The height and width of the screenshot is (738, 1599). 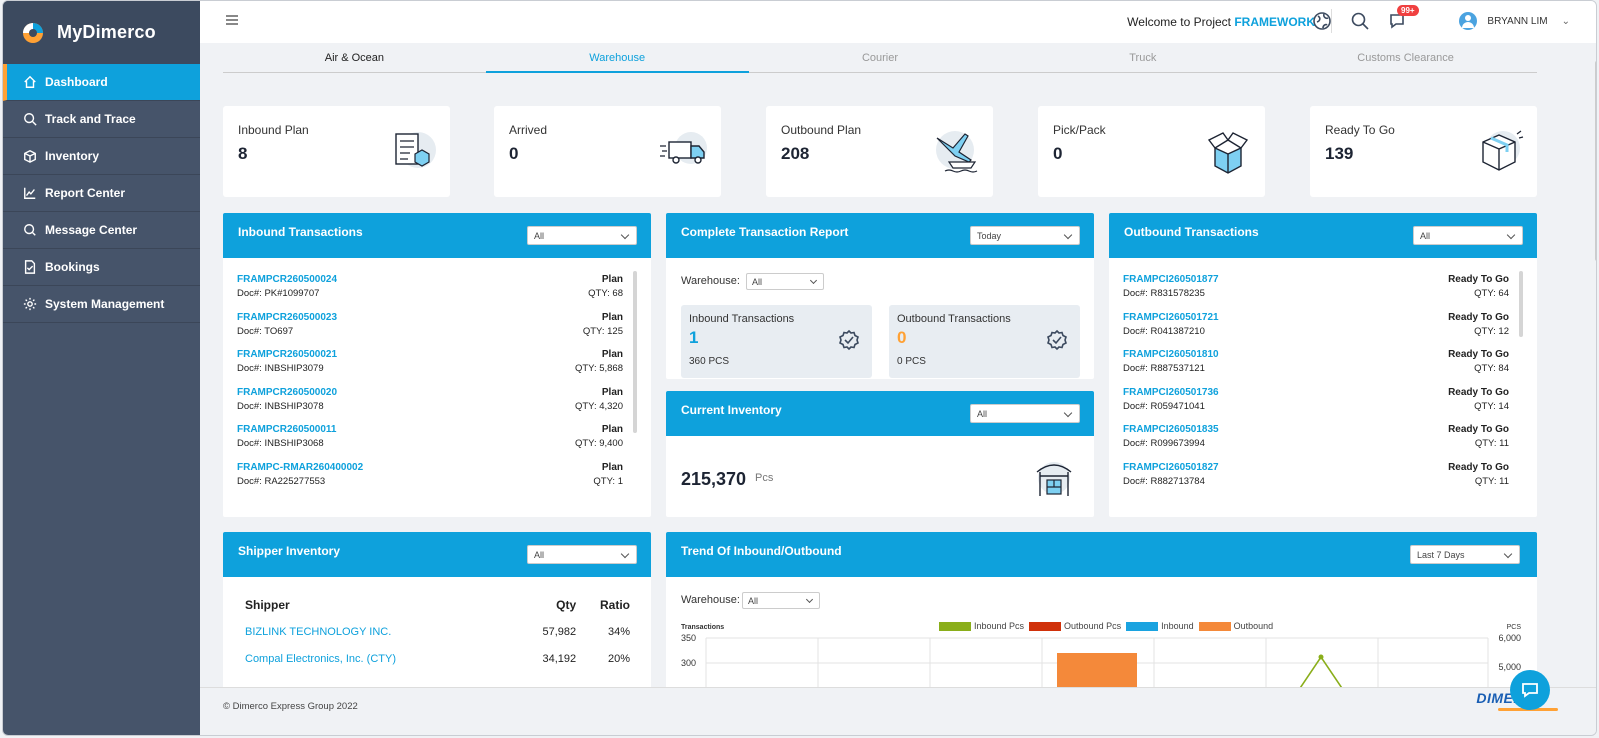 What do you see at coordinates (287, 355) in the screenshot?
I see `transaction-id: FRAMPCR260500021` at bounding box center [287, 355].